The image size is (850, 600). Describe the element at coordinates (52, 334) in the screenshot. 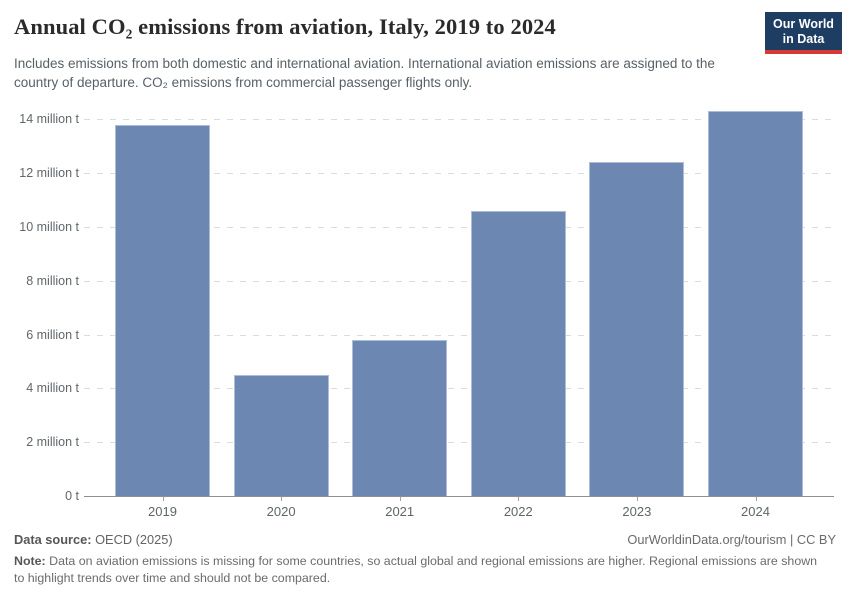

I see `y-axis-label-6: 6 million t` at that location.